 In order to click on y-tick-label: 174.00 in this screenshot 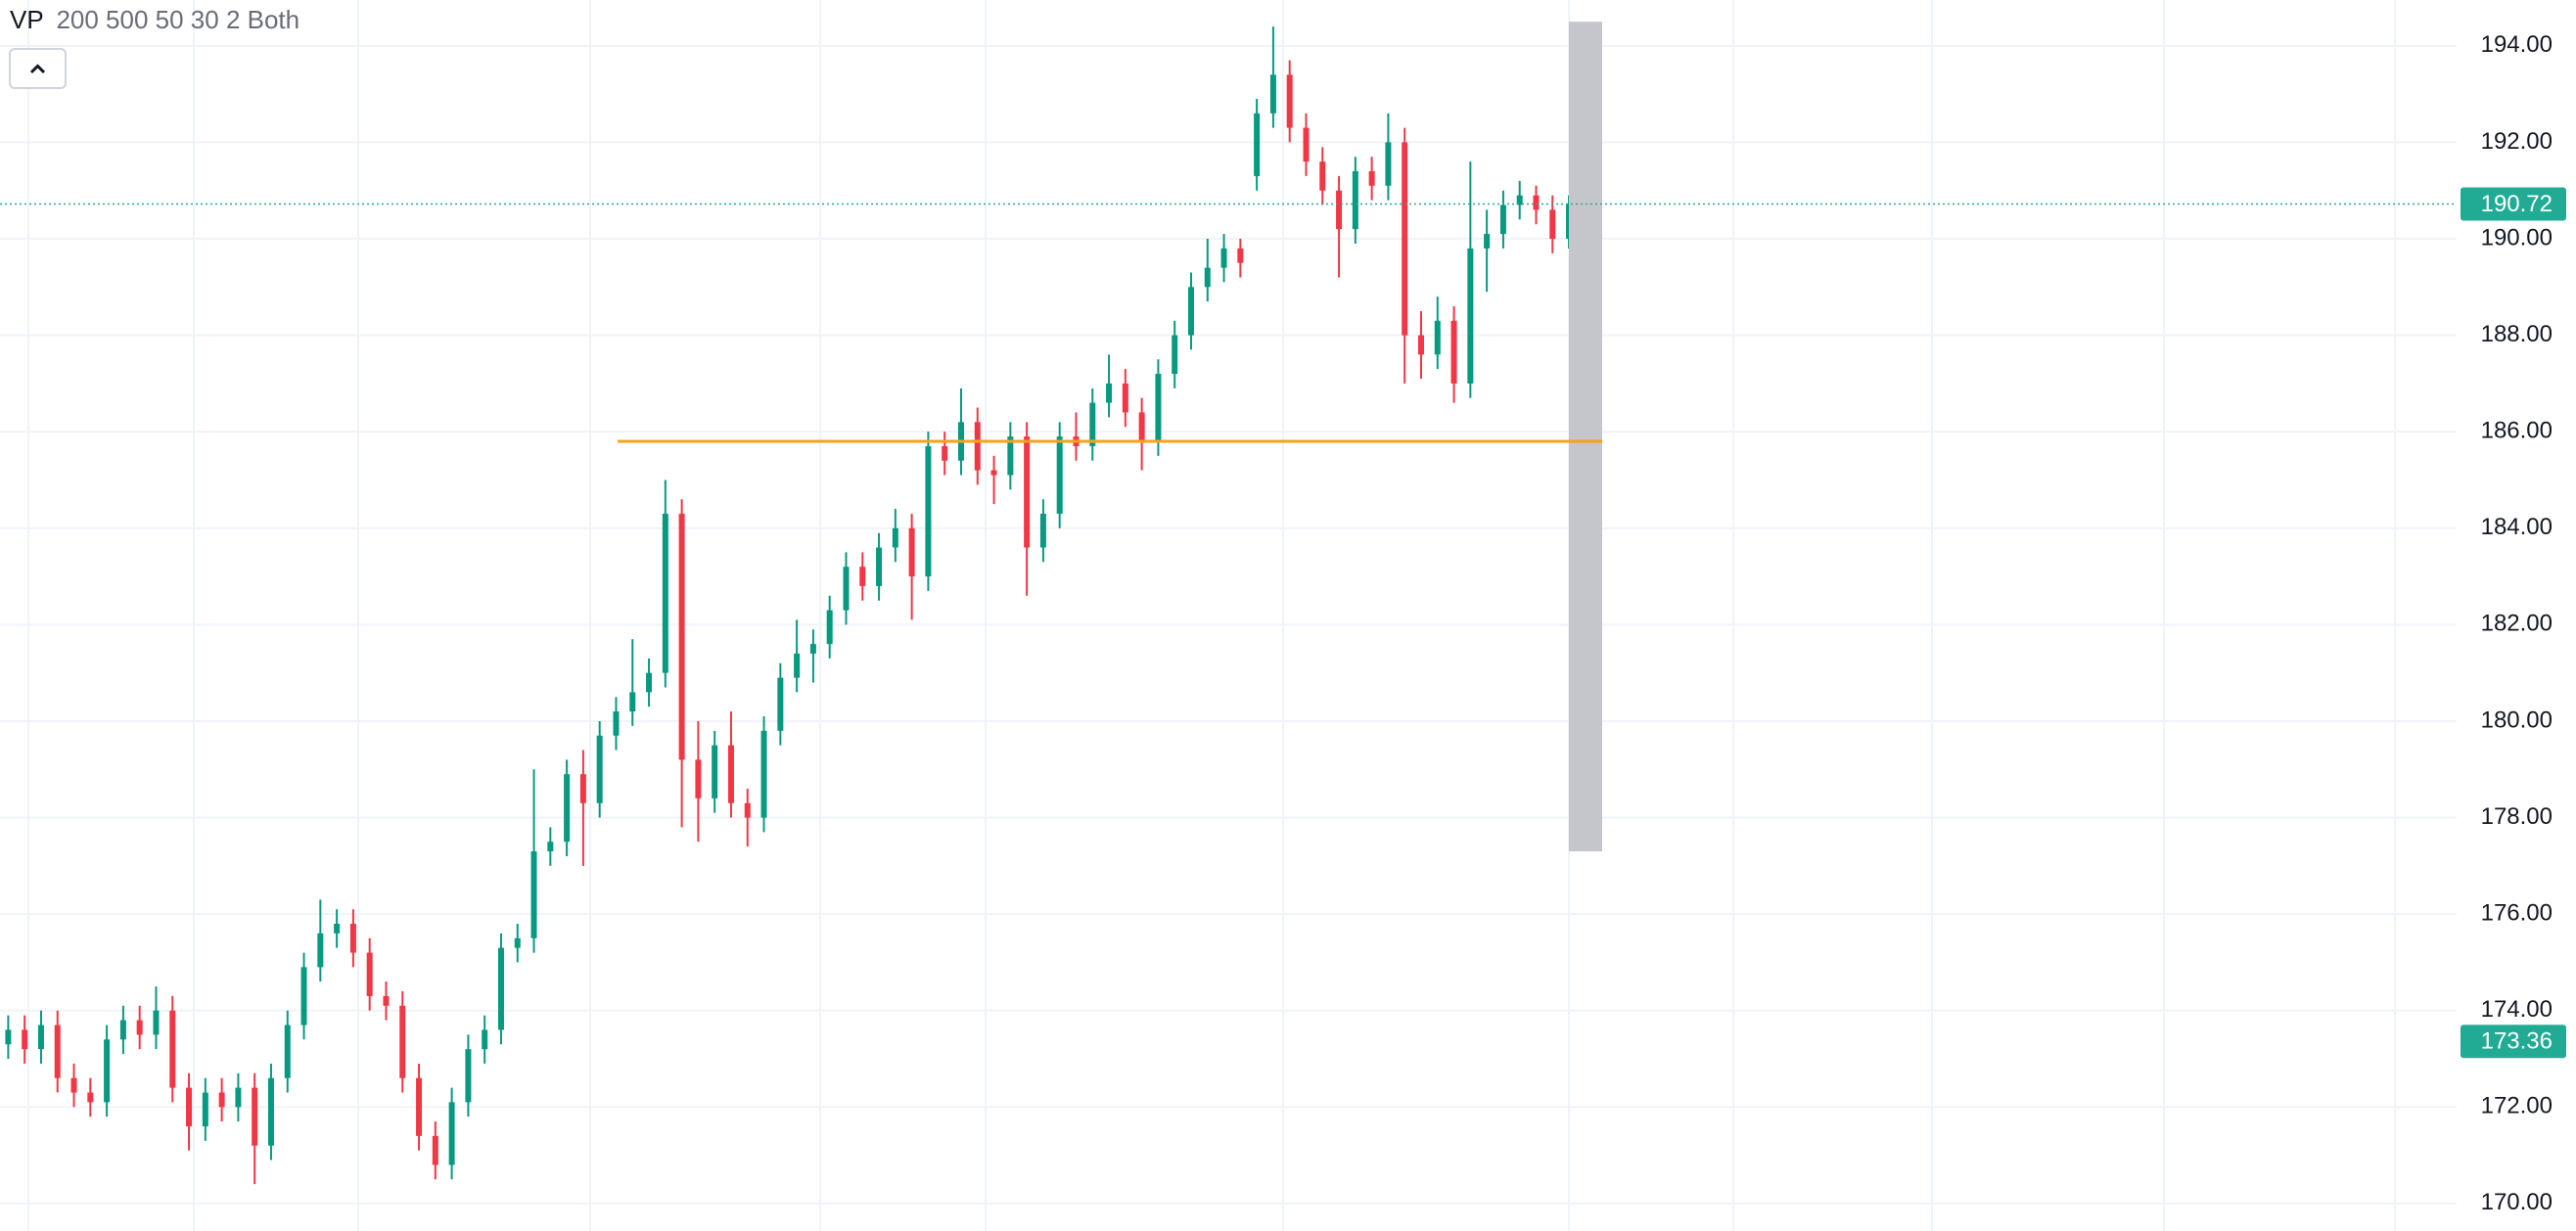, I will do `click(2517, 1010)`.